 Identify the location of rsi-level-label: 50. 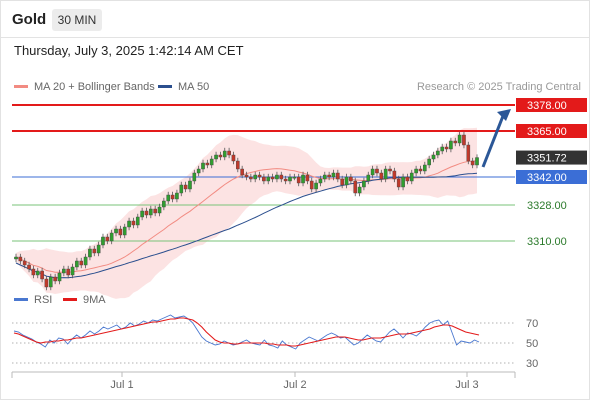
(532, 344).